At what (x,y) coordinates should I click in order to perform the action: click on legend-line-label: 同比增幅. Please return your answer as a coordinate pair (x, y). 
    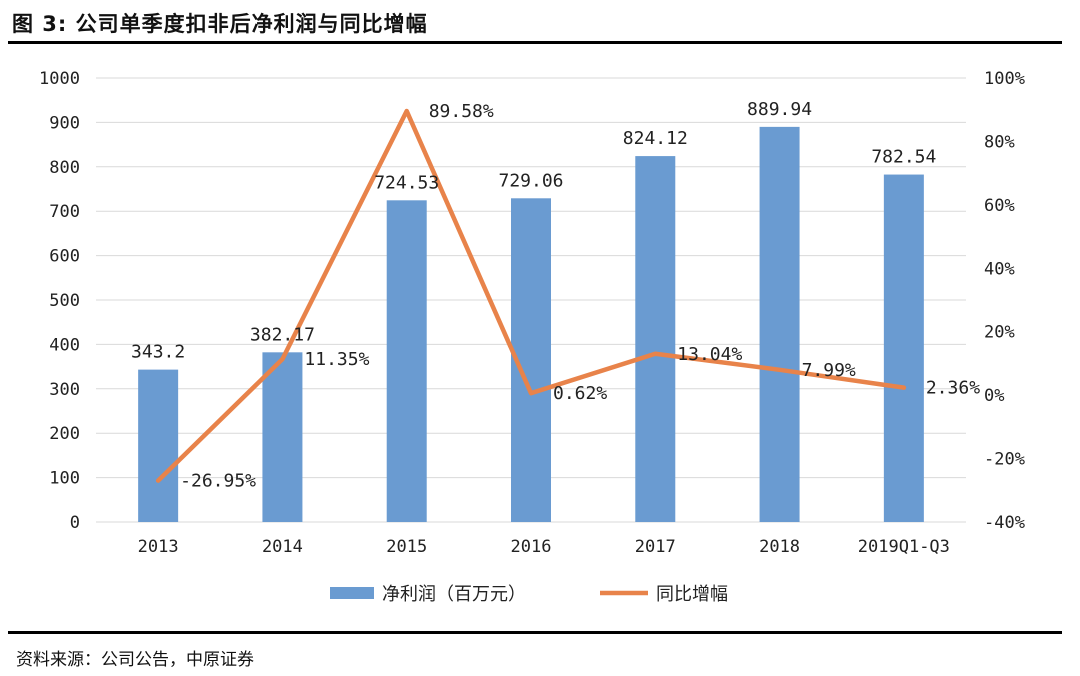
    Looking at the image, I should click on (692, 594).